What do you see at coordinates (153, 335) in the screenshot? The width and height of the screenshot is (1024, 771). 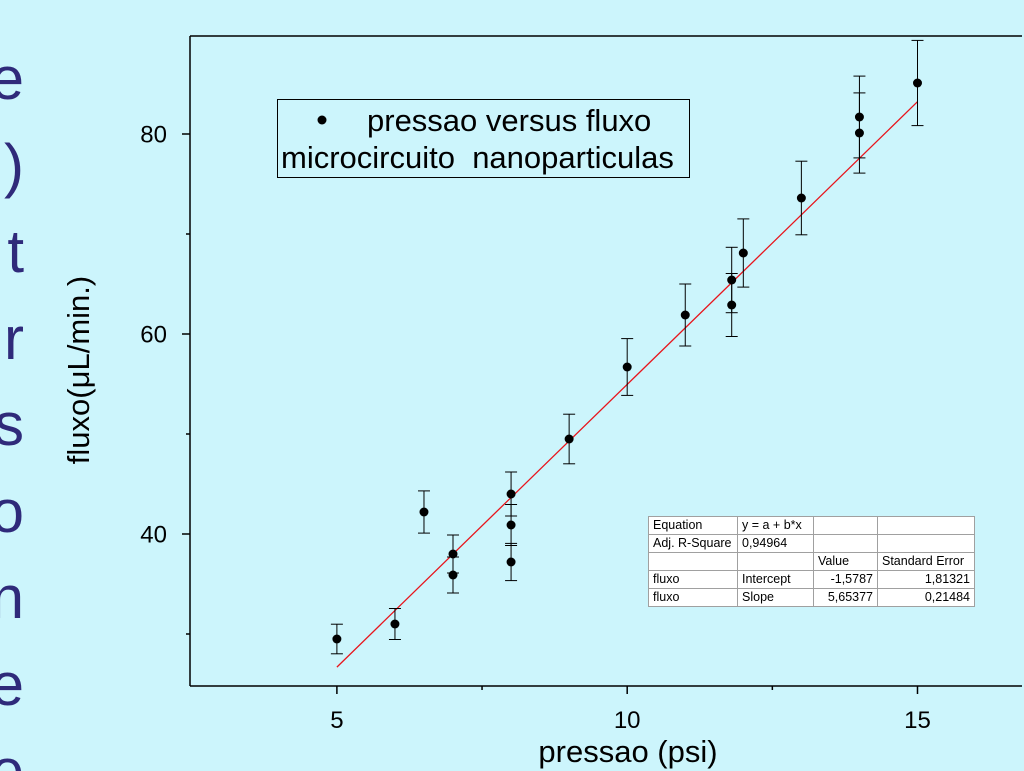 I see `y-tick-label: 60` at bounding box center [153, 335].